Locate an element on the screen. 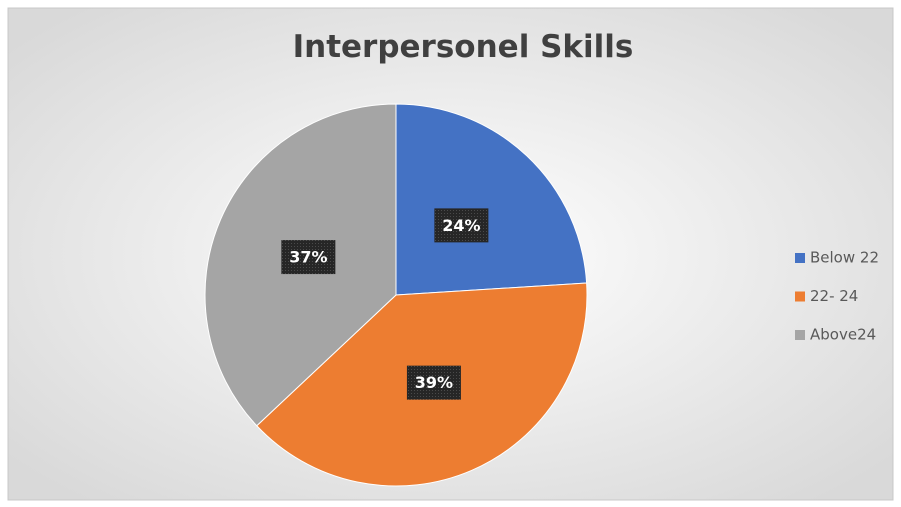 Image resolution: width=901 pixels, height=507 pixels. legend-label: 22- 24 is located at coordinates (834, 296).